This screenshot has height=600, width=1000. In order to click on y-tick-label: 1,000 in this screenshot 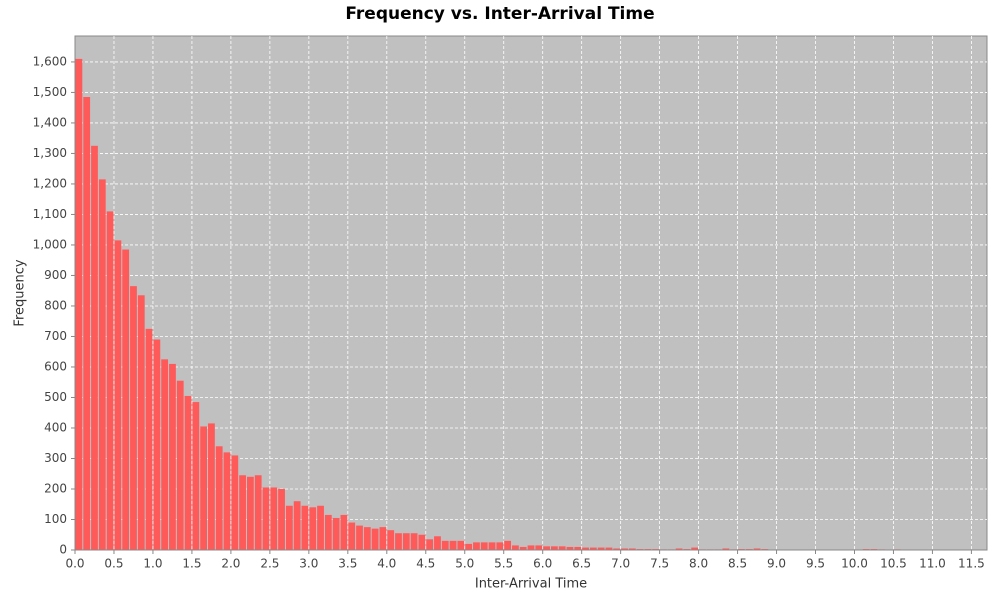, I will do `click(50, 244)`.